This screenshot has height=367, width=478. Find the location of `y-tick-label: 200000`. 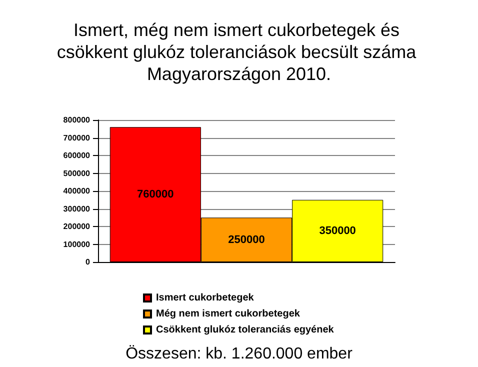

y-tick-label: 200000 is located at coordinates (77, 226).